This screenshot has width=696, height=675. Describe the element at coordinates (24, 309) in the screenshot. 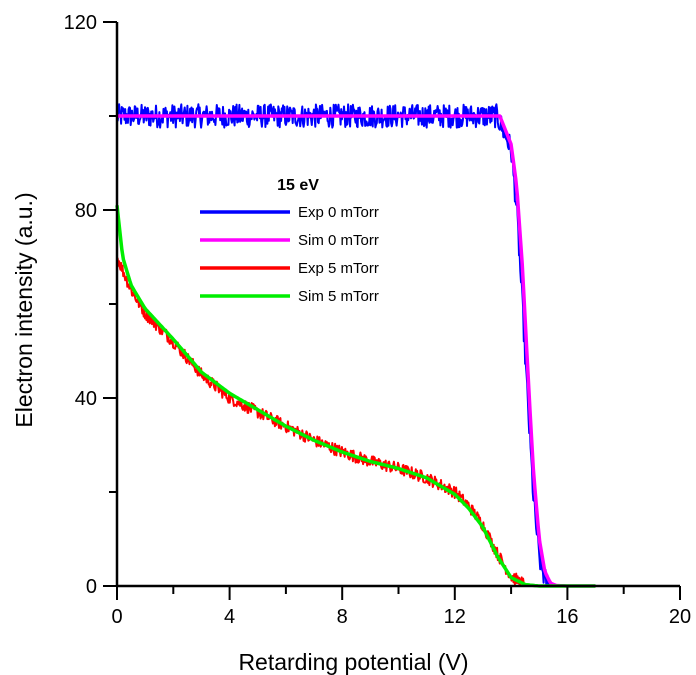

I see `y-axis-title: Electron intensity (a.u.)` at that location.